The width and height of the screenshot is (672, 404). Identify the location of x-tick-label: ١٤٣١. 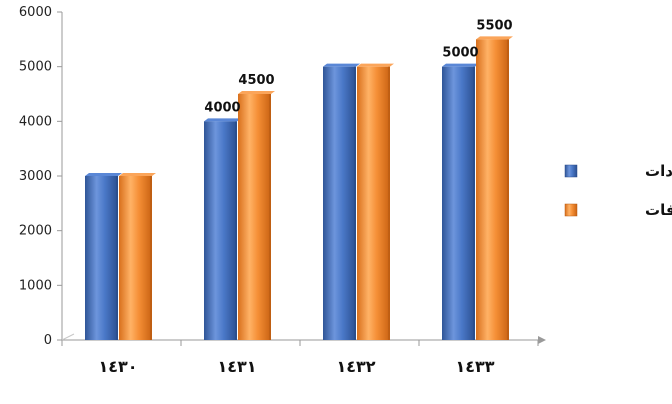
(236, 366).